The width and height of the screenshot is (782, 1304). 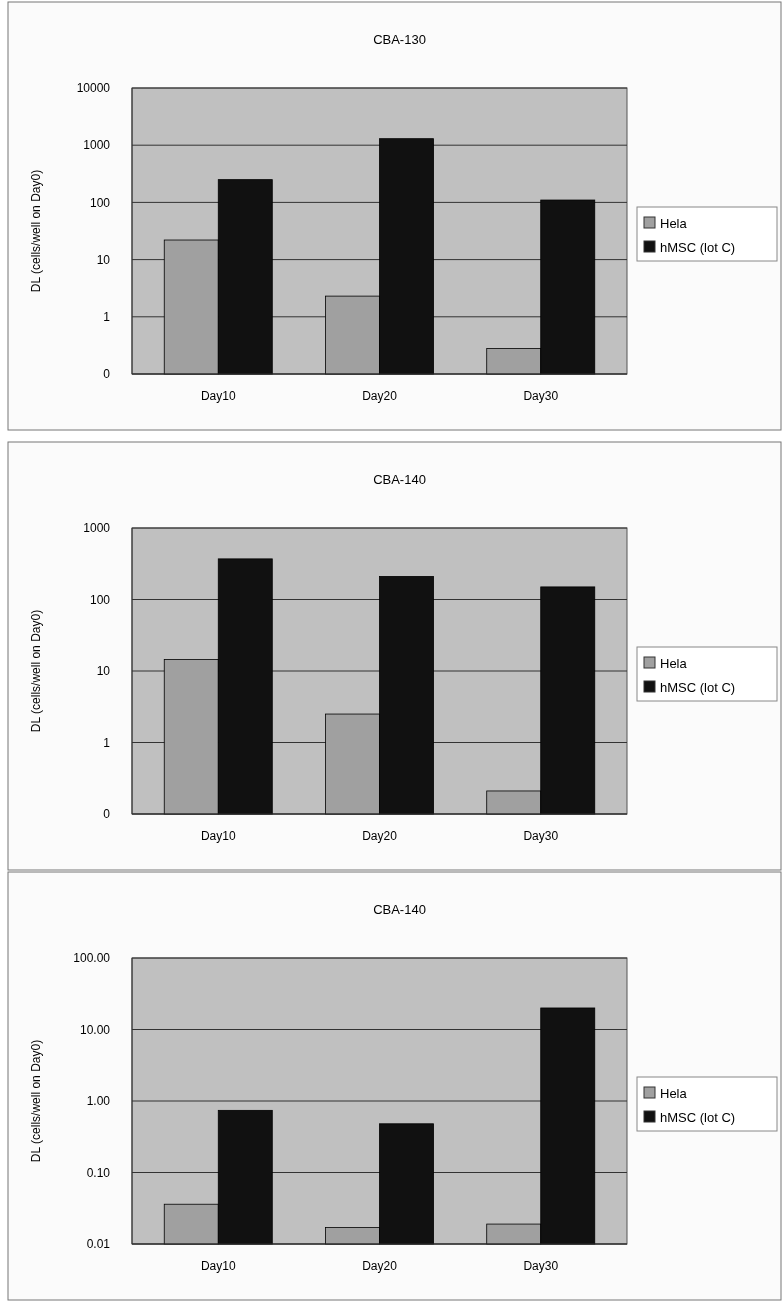 What do you see at coordinates (98, 1244) in the screenshot?
I see `y-tick-label: 0.01` at bounding box center [98, 1244].